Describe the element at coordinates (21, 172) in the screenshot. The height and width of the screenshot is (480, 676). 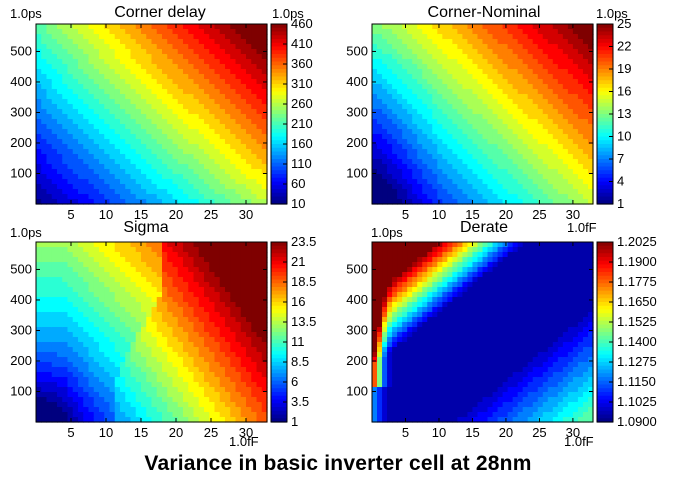
I see `y-tick-label: 100` at that location.